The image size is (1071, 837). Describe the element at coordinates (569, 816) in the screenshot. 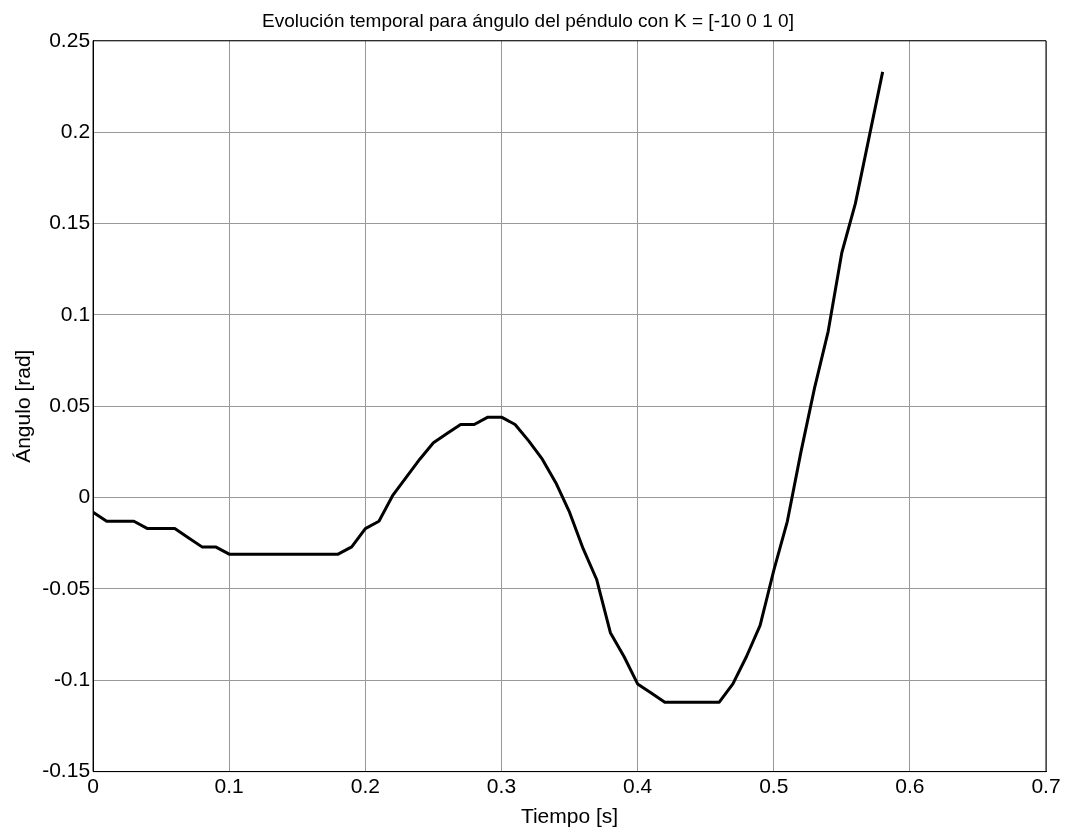

I see `x-axis-title: Tiempo [s]` at that location.